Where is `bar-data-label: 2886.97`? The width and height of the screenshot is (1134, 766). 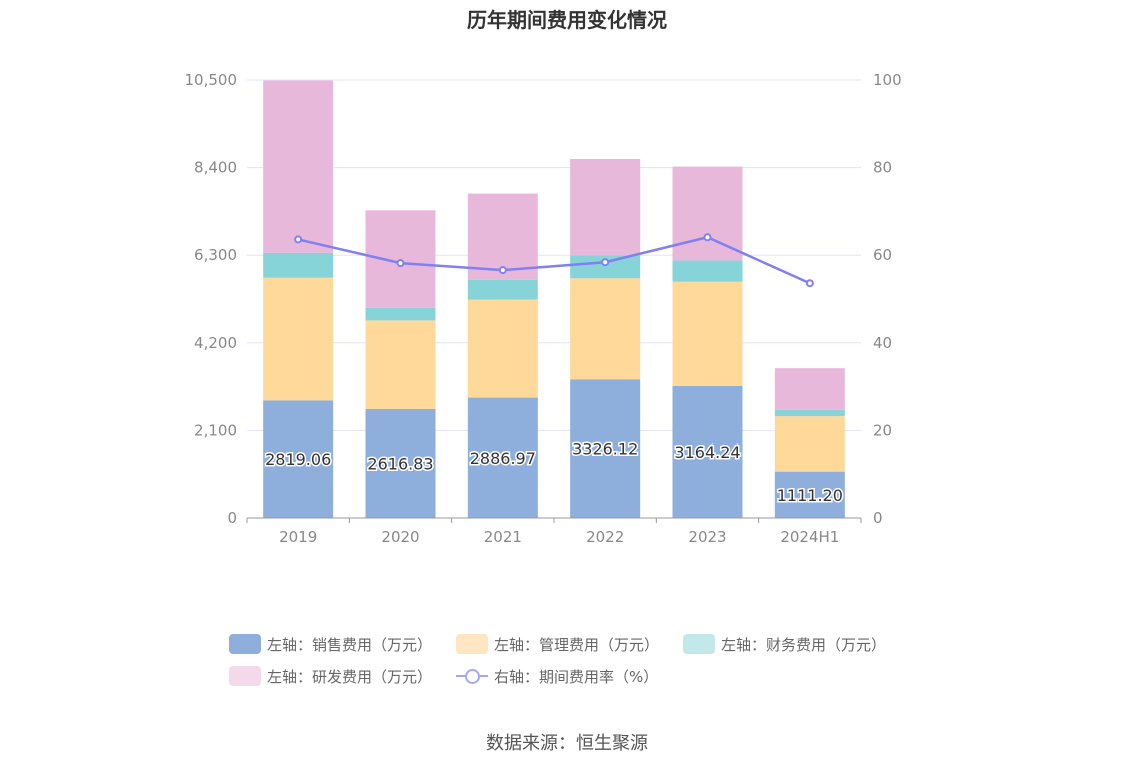
bar-data-label: 2886.97 is located at coordinates (503, 458).